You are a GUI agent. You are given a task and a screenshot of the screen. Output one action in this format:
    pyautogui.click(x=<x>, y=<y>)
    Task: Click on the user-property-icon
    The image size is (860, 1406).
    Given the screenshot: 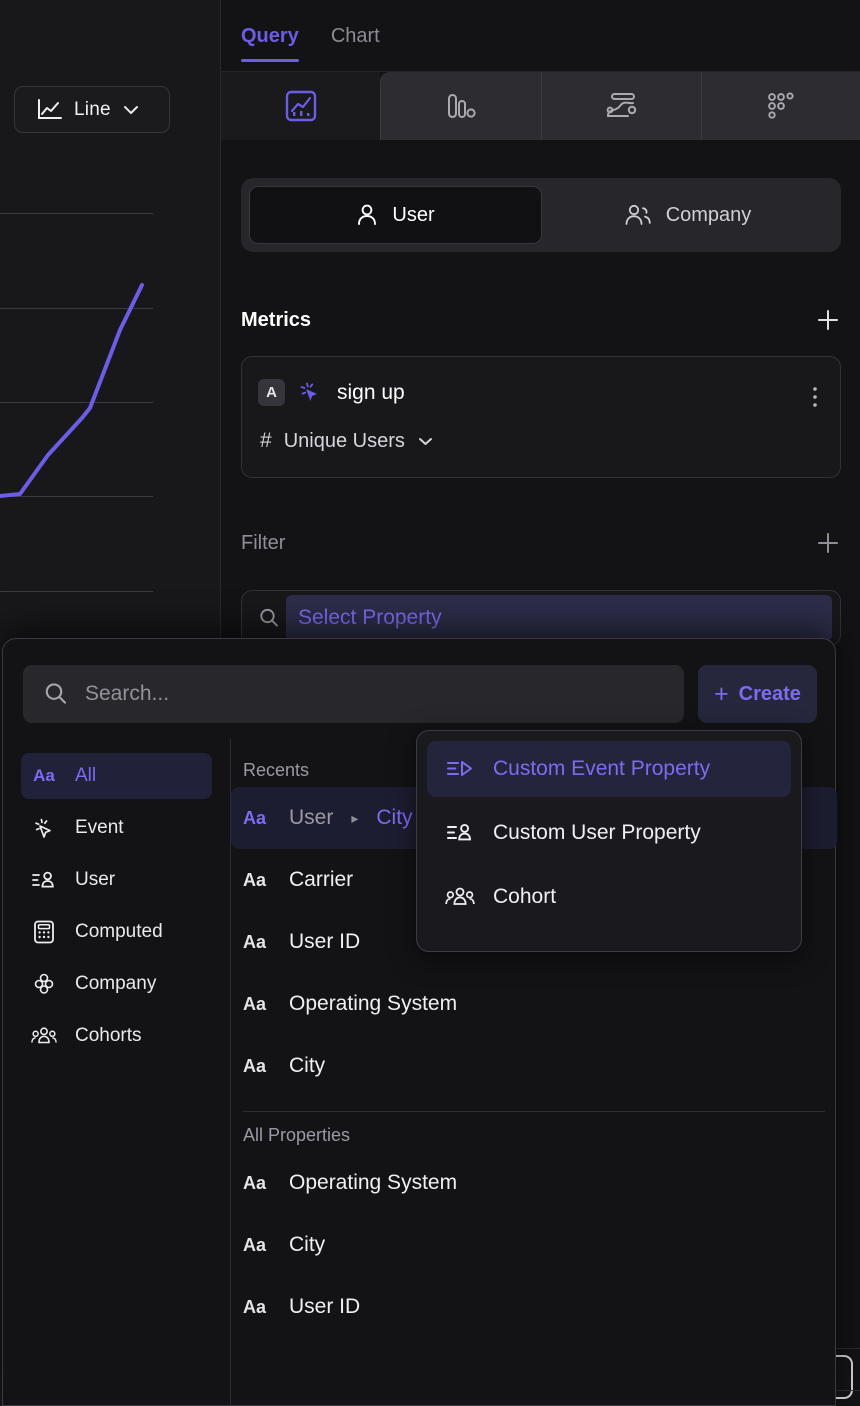 What is the action you would take?
    pyautogui.click(x=460, y=833)
    